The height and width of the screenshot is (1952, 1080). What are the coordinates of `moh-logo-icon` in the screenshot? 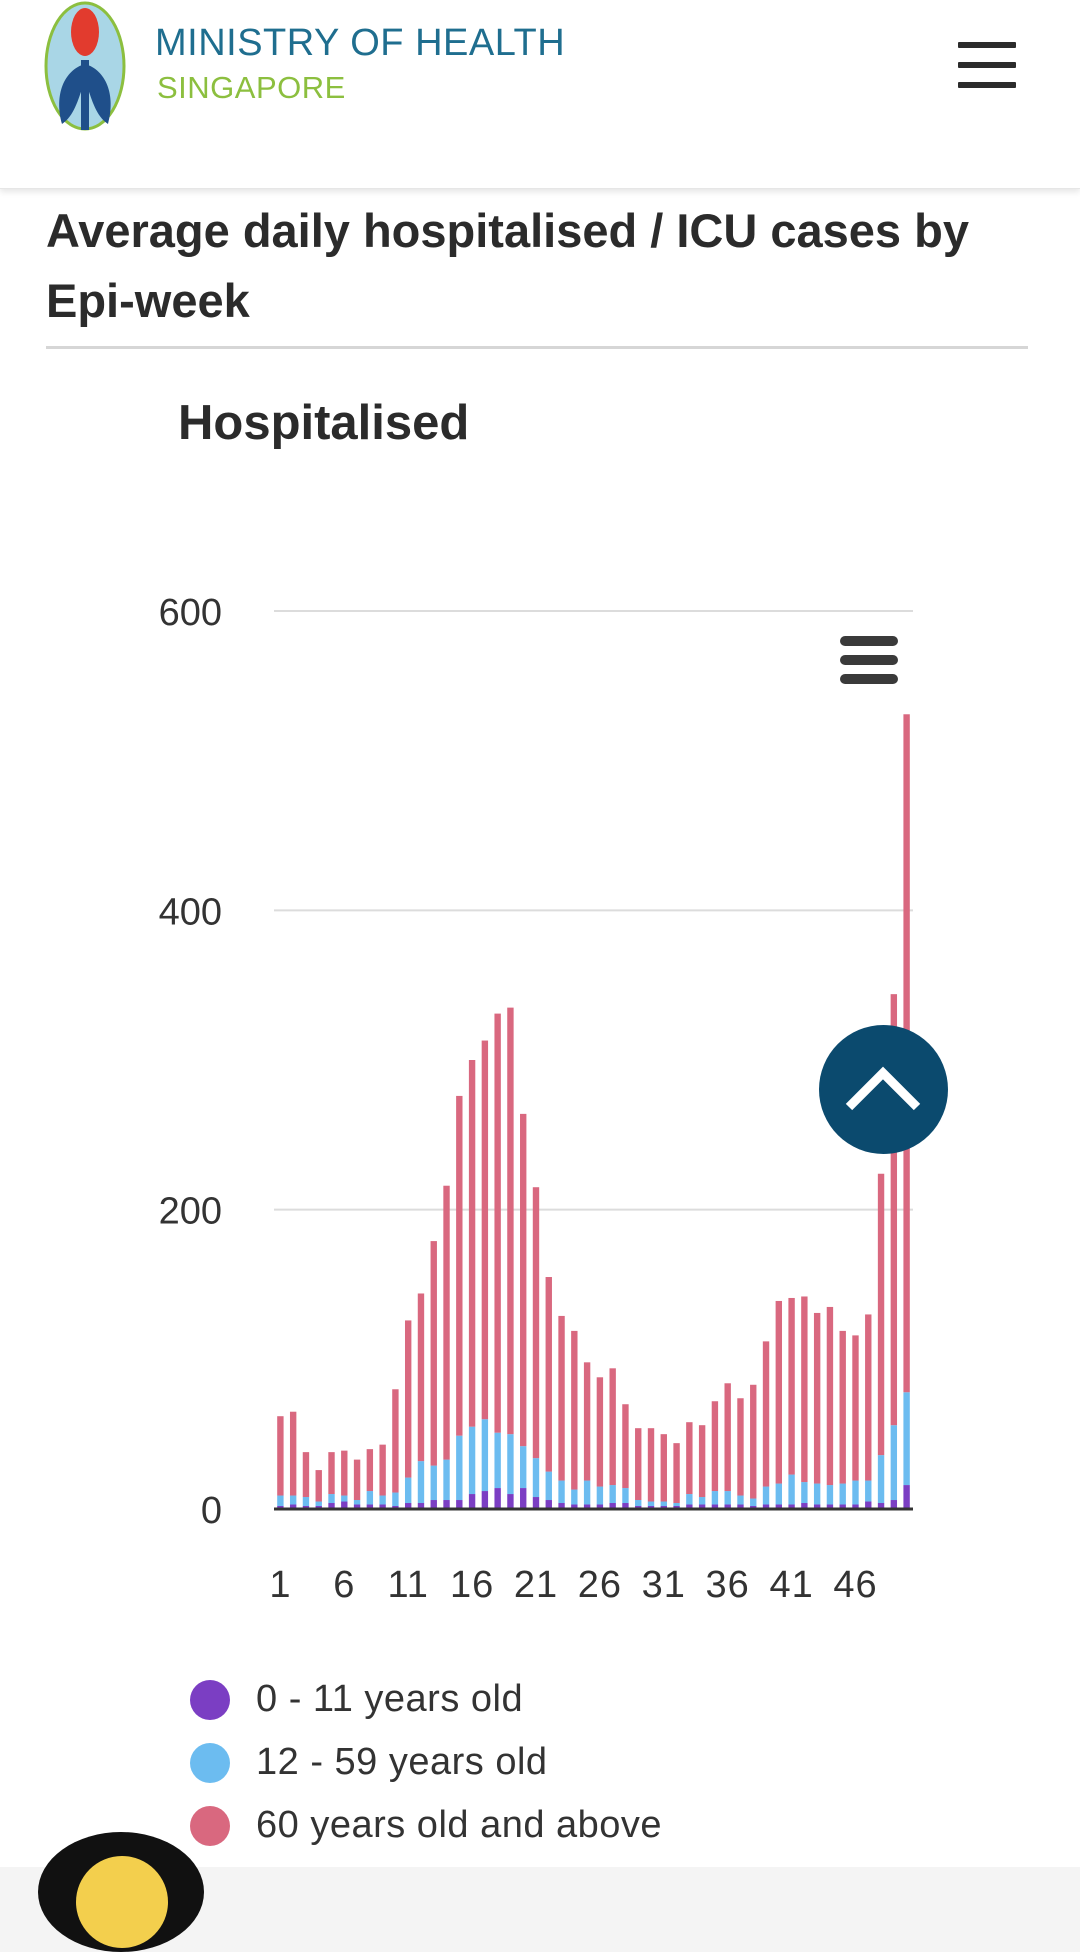 It's located at (85, 67).